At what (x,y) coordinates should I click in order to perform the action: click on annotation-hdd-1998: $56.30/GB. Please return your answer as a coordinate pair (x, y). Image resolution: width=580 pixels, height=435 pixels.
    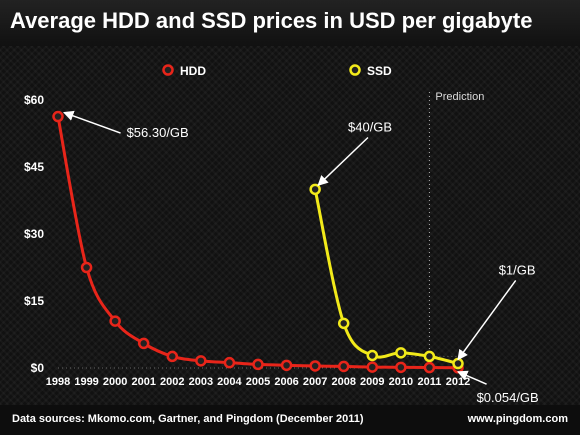
    Looking at the image, I should click on (158, 132).